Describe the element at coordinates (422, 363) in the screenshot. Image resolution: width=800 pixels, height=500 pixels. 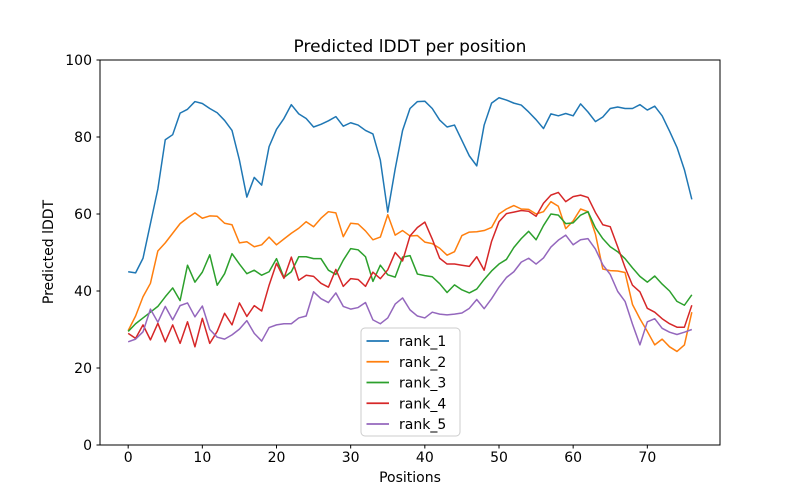
I see `legend-label-rank_2: rank_2` at that location.